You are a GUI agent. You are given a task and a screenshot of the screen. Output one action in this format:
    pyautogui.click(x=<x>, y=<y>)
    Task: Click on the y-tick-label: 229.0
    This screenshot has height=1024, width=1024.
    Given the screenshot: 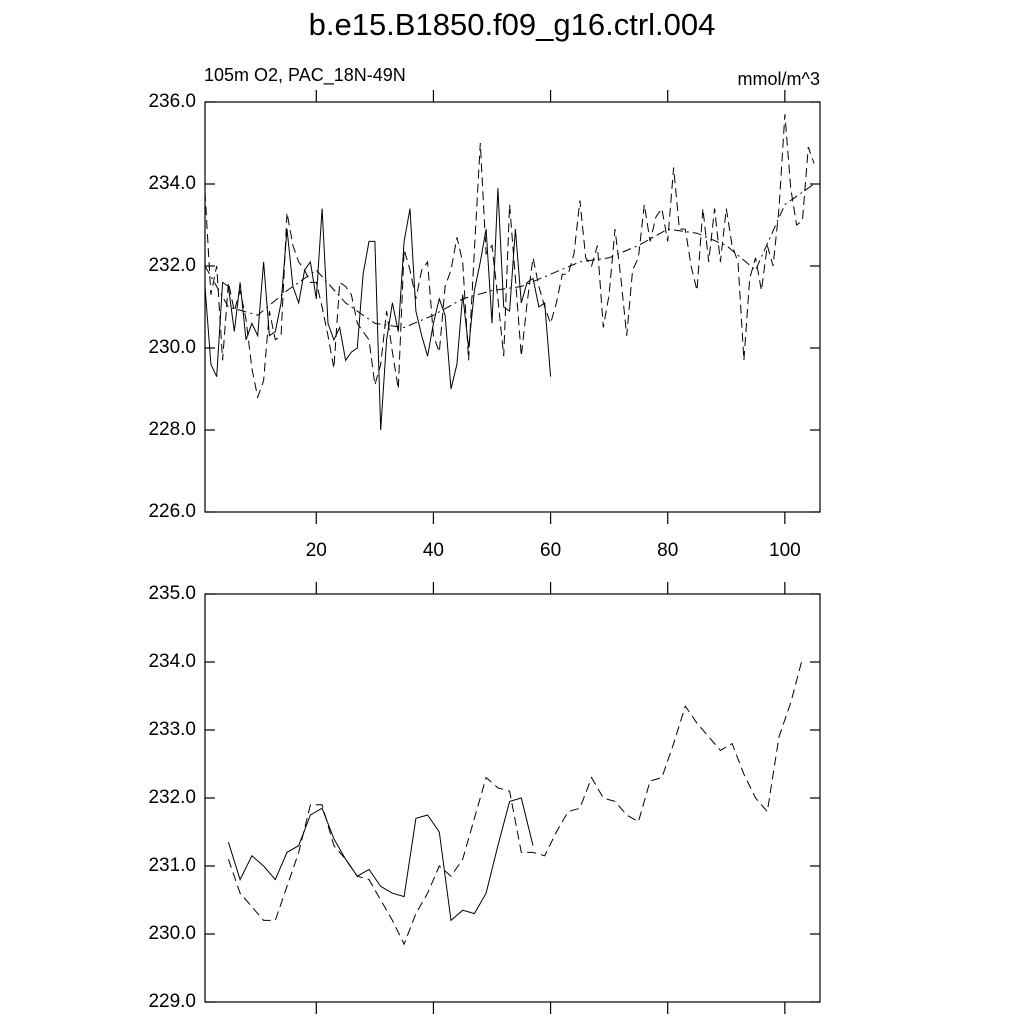 What is the action you would take?
    pyautogui.click(x=172, y=1001)
    